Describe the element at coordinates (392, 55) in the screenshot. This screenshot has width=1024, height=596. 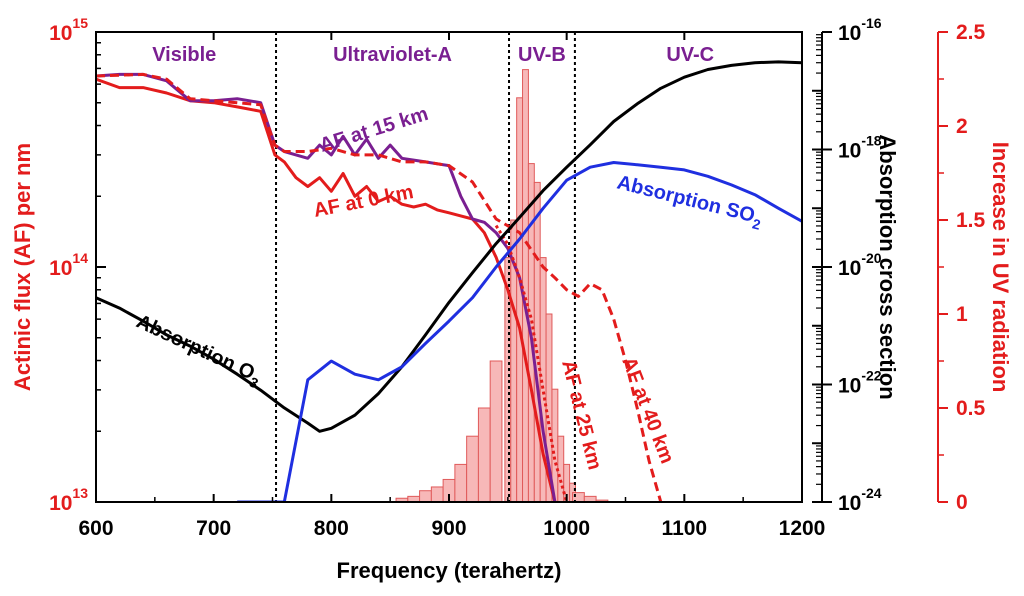
I see `region-label: Ultraviolet-A` at that location.